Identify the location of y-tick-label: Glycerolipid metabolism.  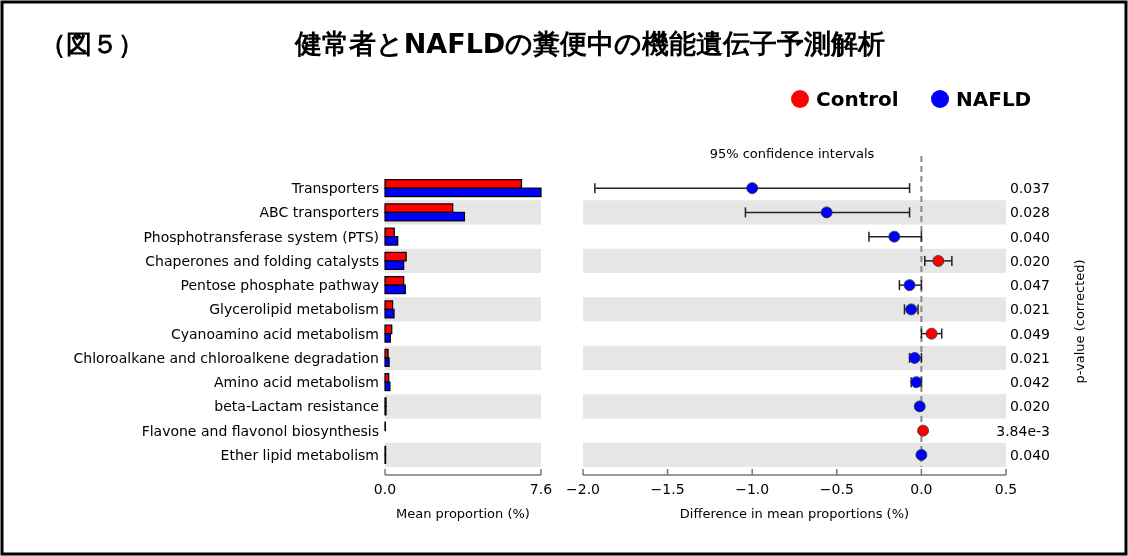
(294, 309).